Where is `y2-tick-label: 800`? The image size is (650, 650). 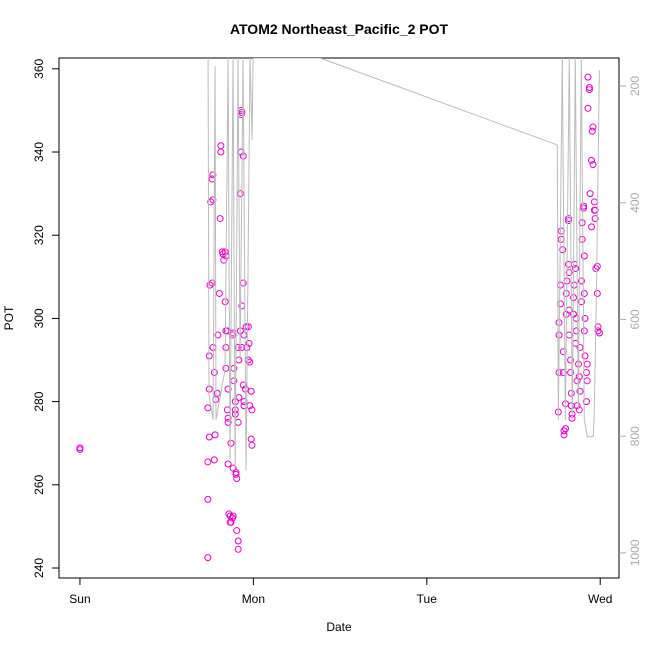 y2-tick-label: 800 is located at coordinates (635, 436).